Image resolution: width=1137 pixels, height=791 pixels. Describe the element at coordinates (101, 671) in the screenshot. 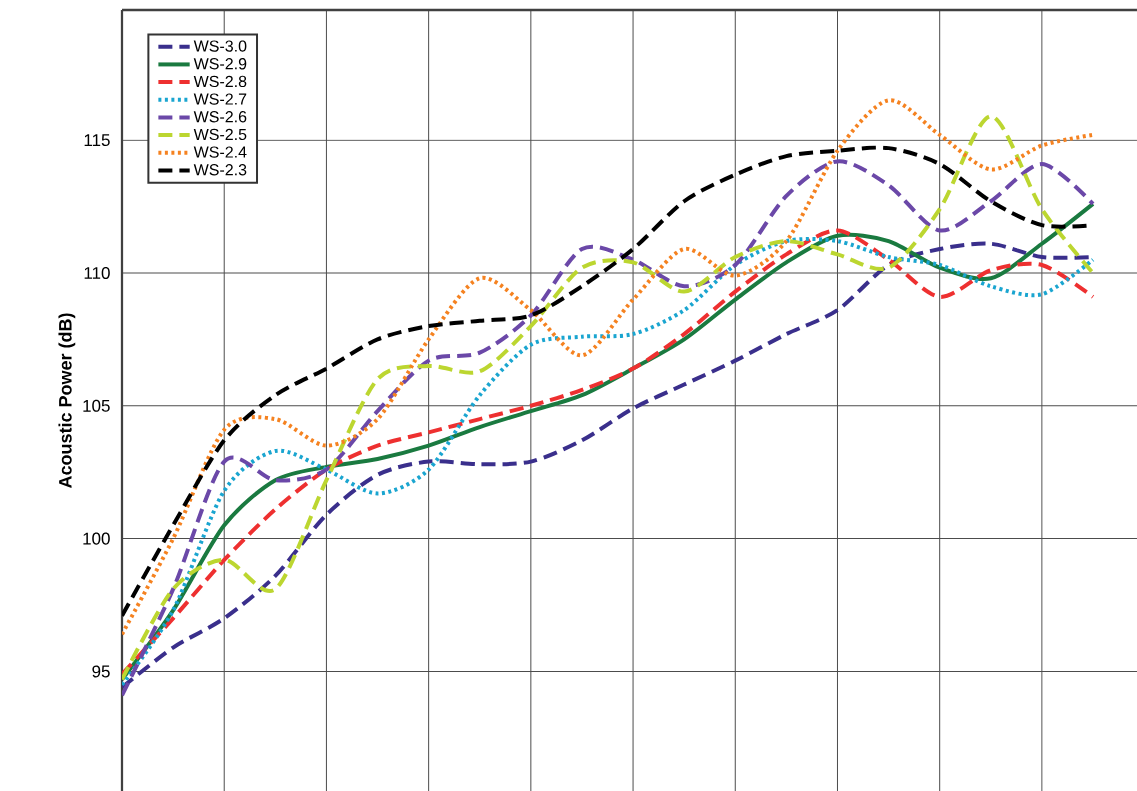

I see `y-tick-label: 95` at that location.